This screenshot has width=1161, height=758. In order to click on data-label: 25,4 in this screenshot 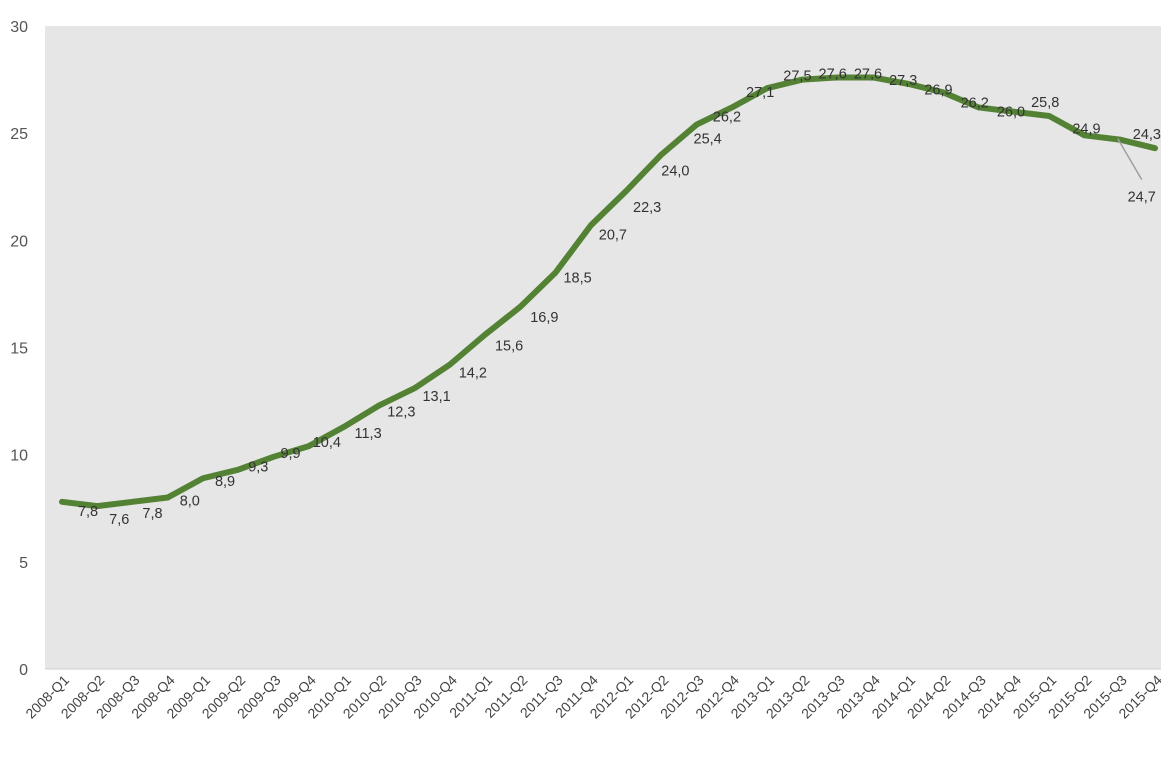, I will do `click(708, 140)`.